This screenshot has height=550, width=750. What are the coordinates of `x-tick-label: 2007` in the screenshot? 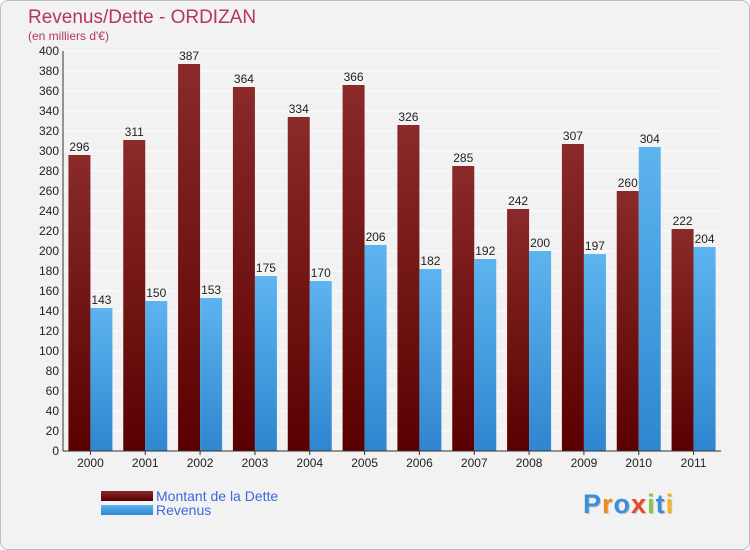 It's located at (474, 463).